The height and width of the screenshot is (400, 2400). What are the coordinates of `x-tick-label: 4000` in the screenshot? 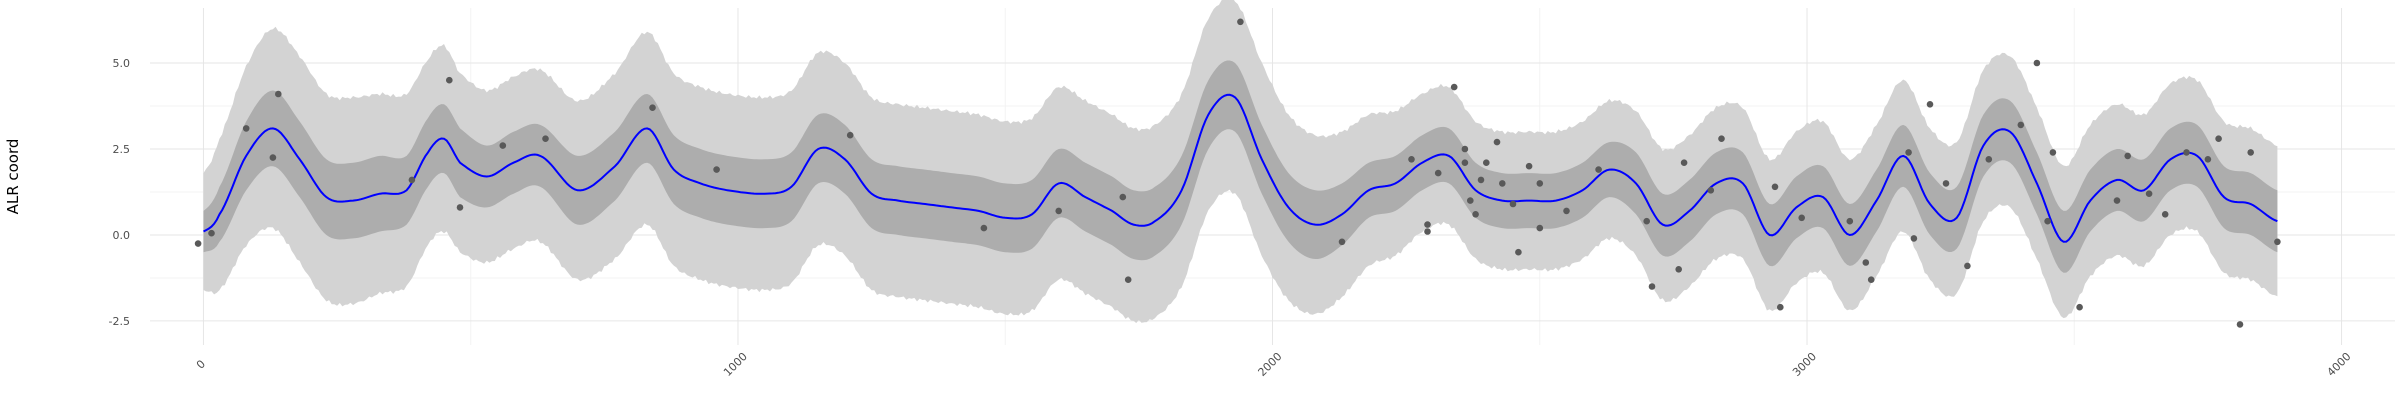 It's located at (2339, 364).